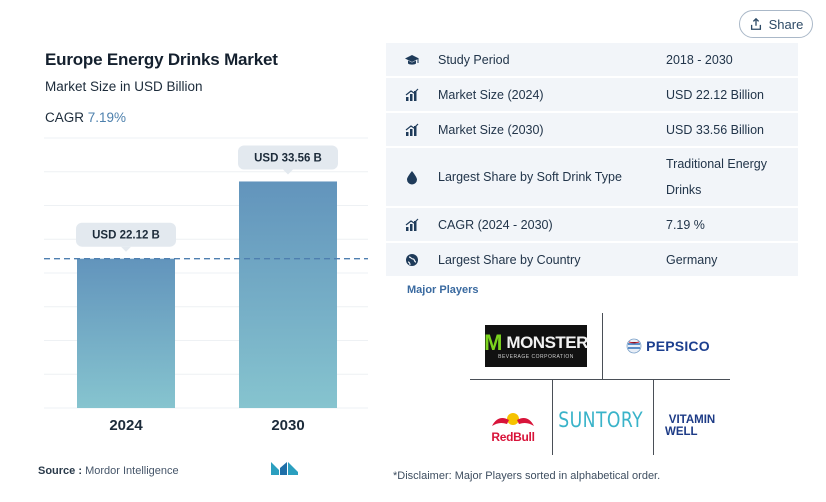 The height and width of the screenshot is (502, 826). Describe the element at coordinates (412, 260) in the screenshot. I see `globe-icon` at that location.